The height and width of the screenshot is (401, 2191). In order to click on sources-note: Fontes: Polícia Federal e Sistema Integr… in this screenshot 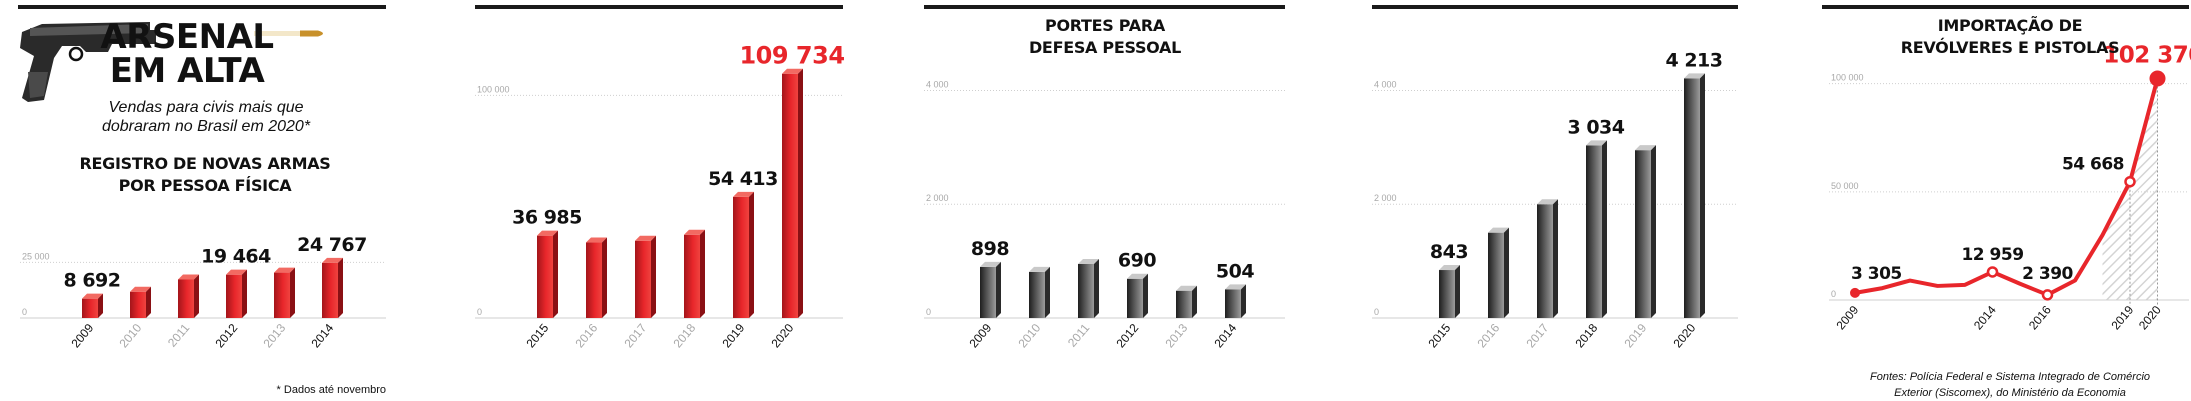, I will do `click(2010, 385)`.